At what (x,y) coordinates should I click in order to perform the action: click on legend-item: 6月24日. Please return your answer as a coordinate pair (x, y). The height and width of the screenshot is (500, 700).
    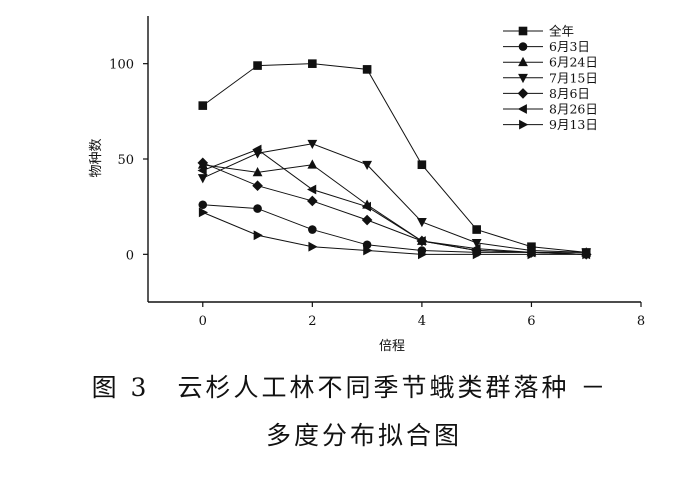
    Looking at the image, I should click on (550, 62).